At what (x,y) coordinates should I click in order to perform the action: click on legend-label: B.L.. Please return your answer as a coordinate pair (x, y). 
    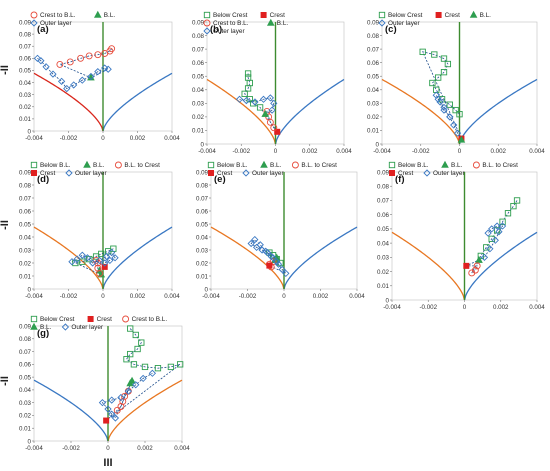
    Looking at the image, I should click on (283, 23).